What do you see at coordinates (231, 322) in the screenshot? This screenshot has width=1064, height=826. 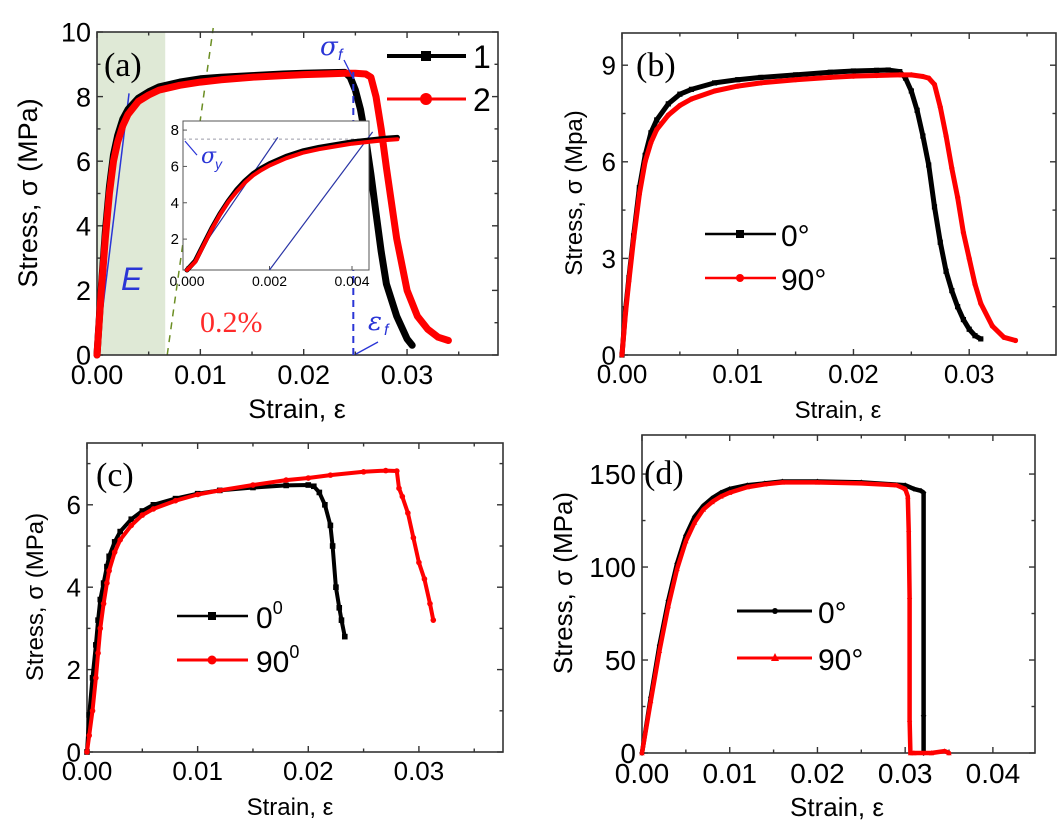 I see `annotation-offset: 0.2%` at bounding box center [231, 322].